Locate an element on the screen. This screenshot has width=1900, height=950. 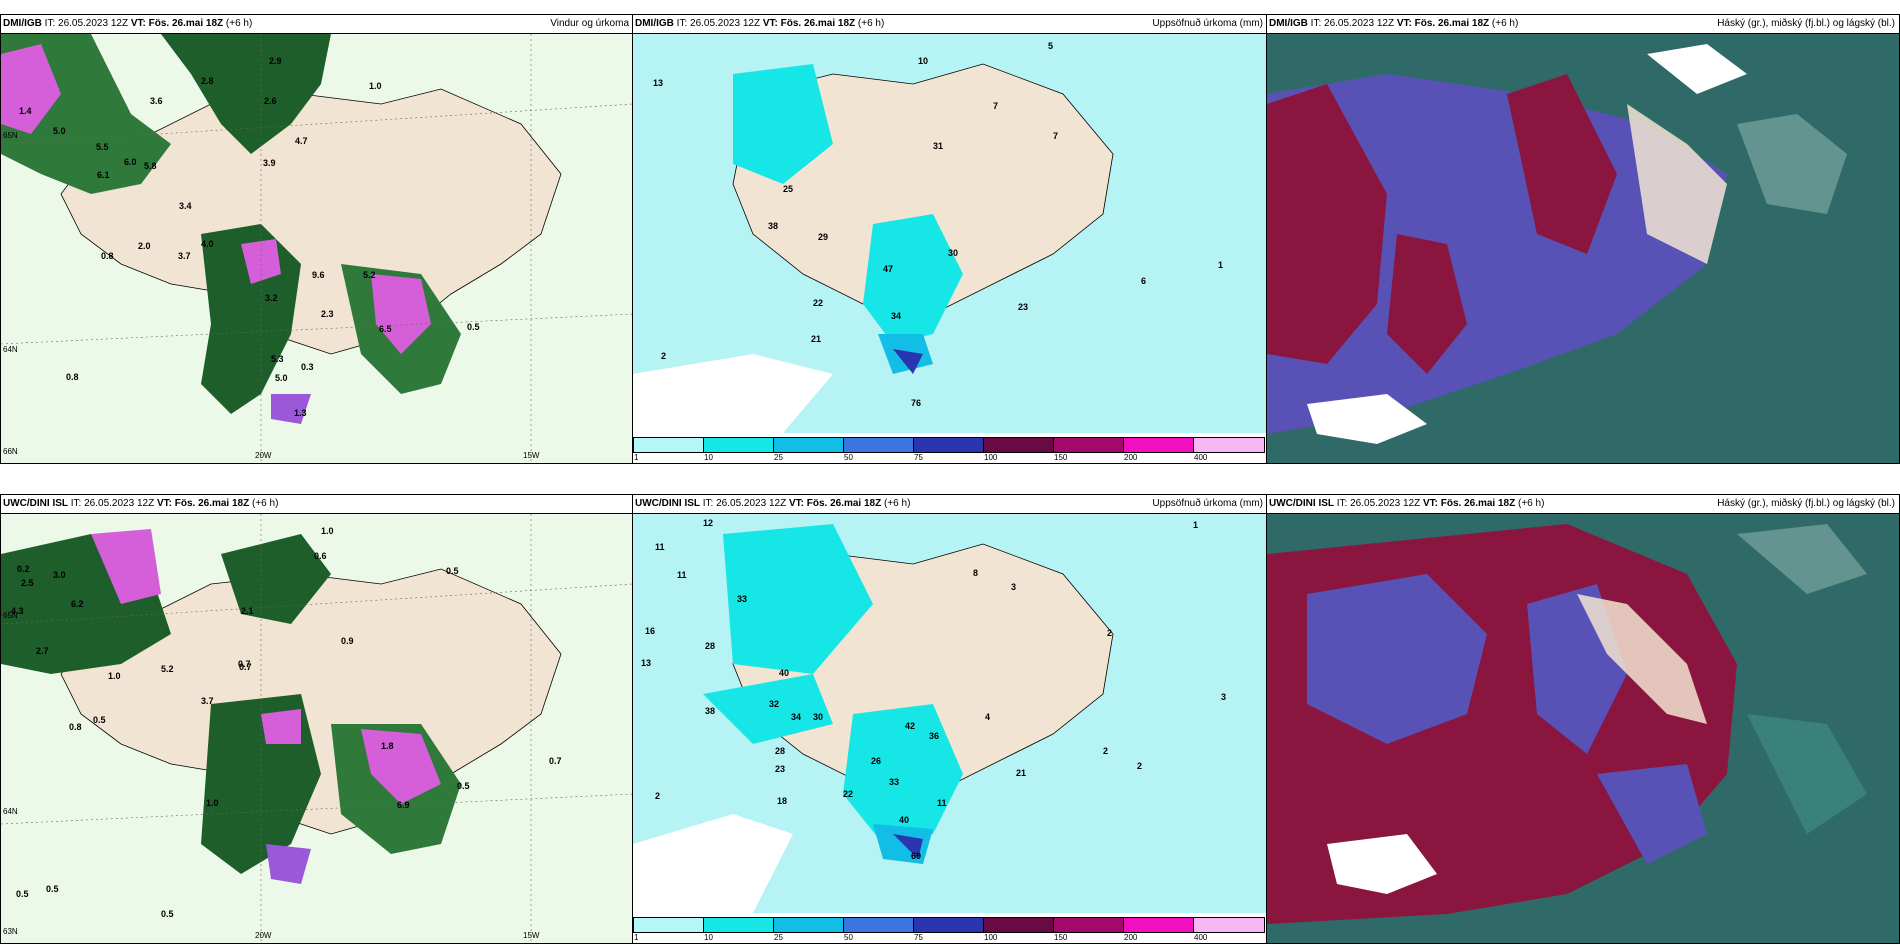
precip-value: 13 is located at coordinates (658, 83).